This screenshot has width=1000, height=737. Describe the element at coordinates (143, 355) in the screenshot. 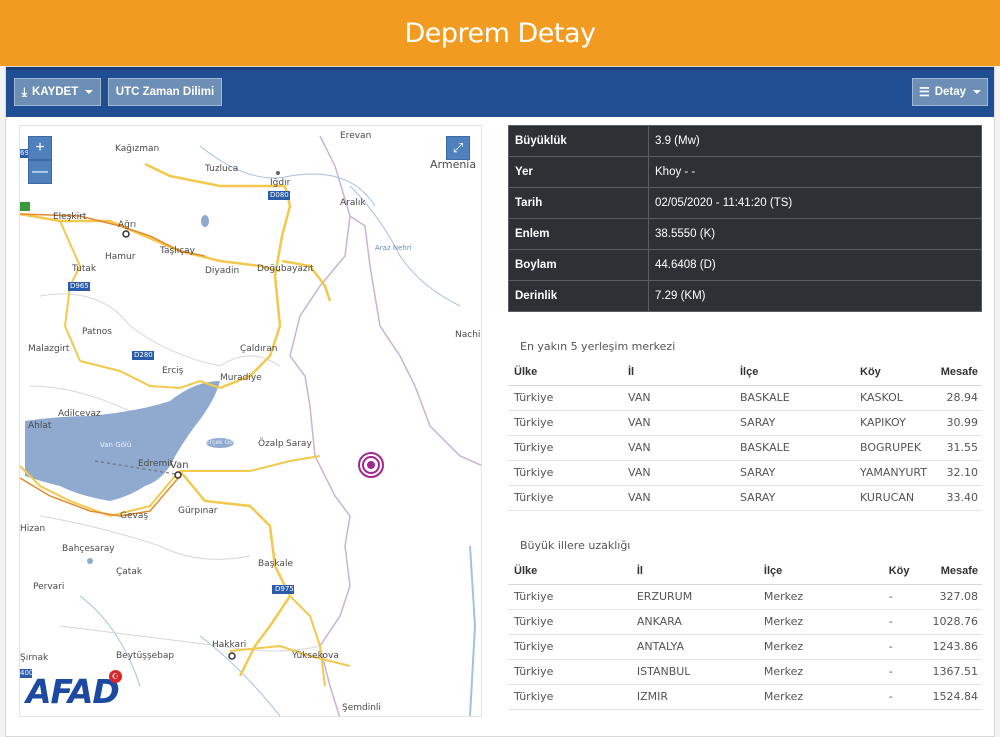

I see `map-road-d280: D280` at that location.